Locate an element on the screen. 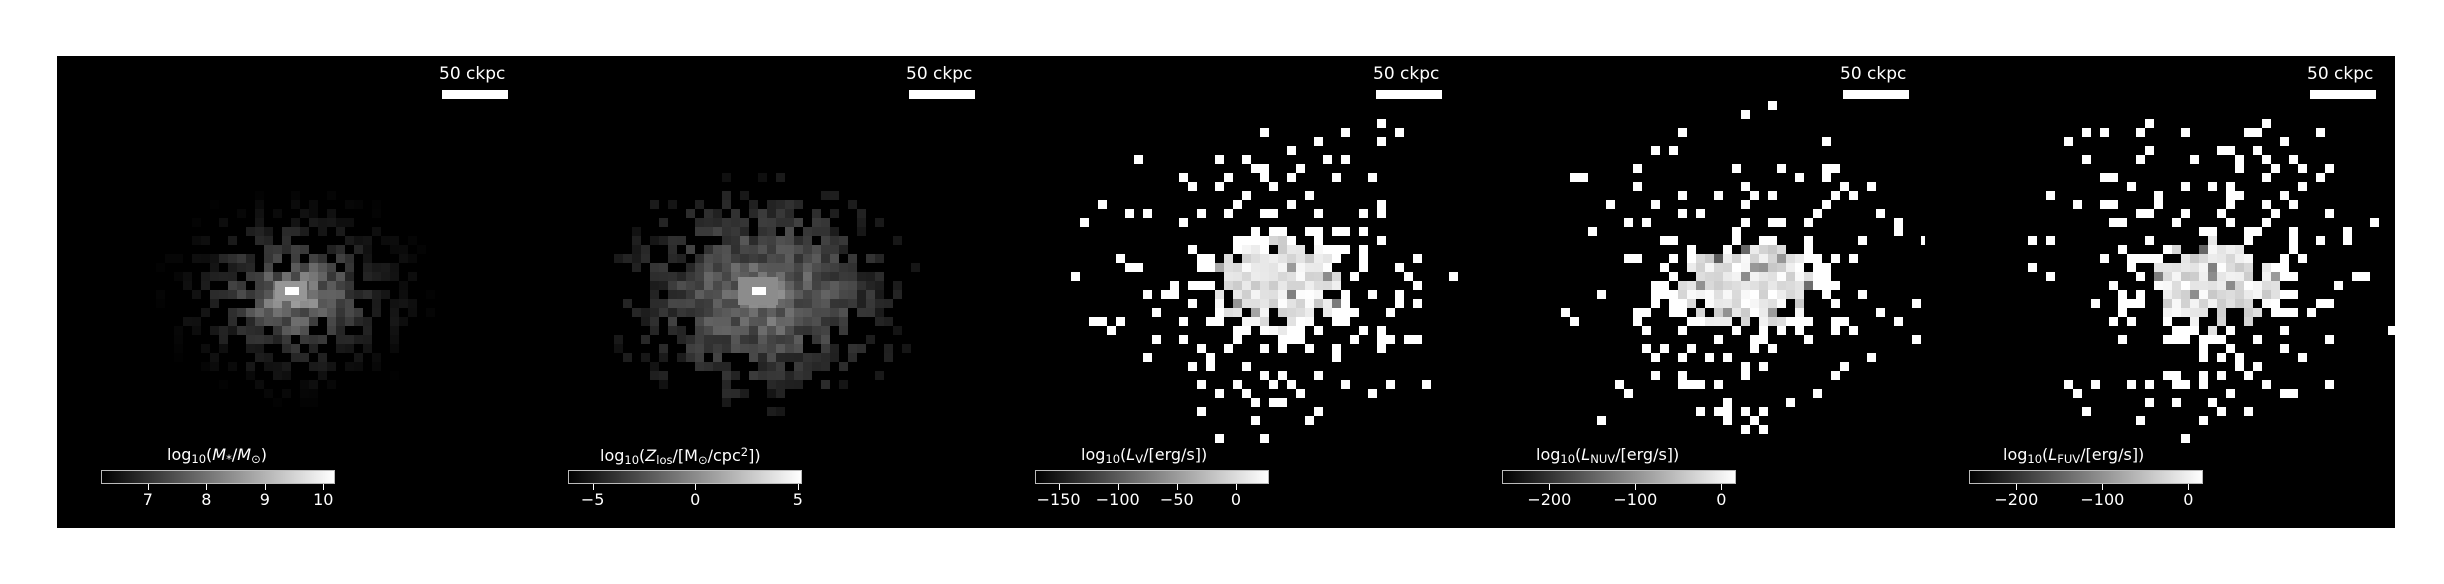  colorbar-label: log10(LNUV/[erg/s]) is located at coordinates (1608, 455).